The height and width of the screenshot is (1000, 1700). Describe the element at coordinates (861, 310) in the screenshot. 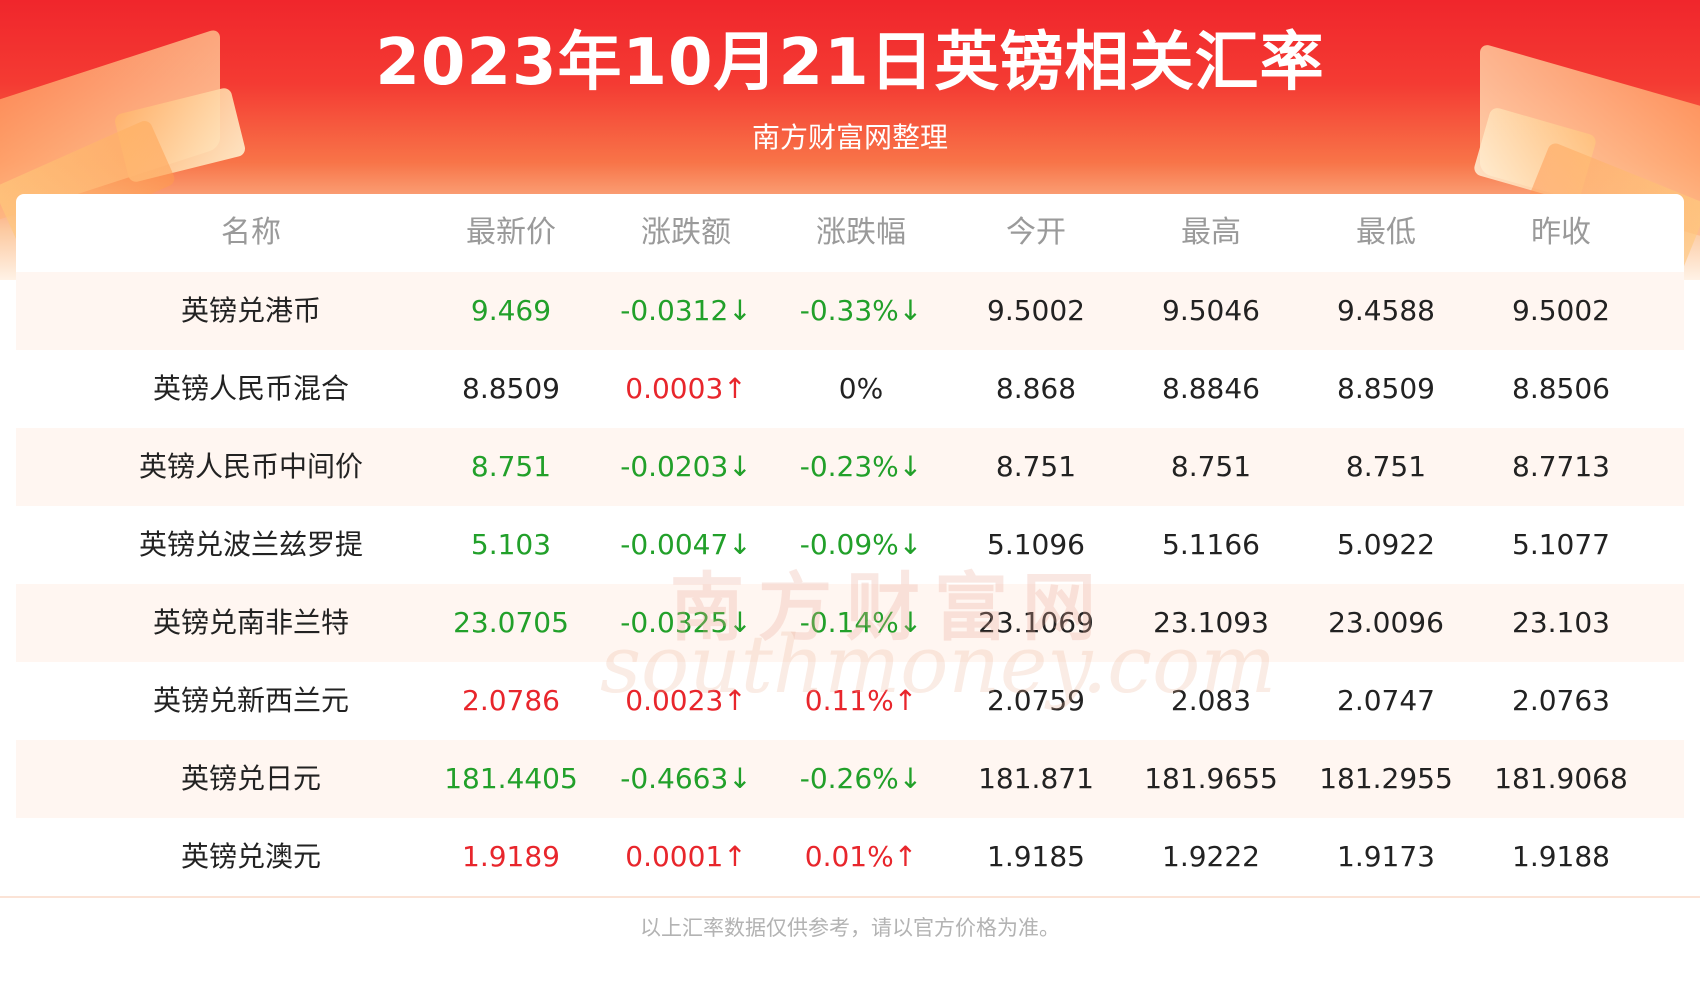

I see `rate-change-pct: -0.33%↓` at that location.